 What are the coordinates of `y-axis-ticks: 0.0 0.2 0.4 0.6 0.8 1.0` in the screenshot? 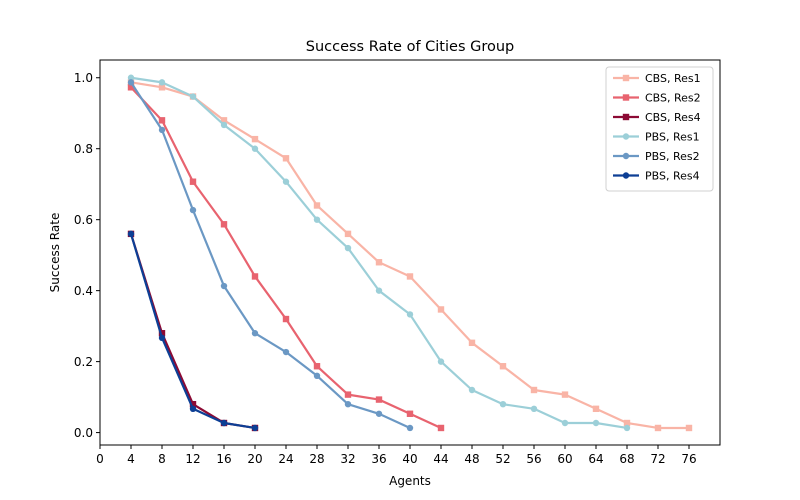 It's located at (87, 255).